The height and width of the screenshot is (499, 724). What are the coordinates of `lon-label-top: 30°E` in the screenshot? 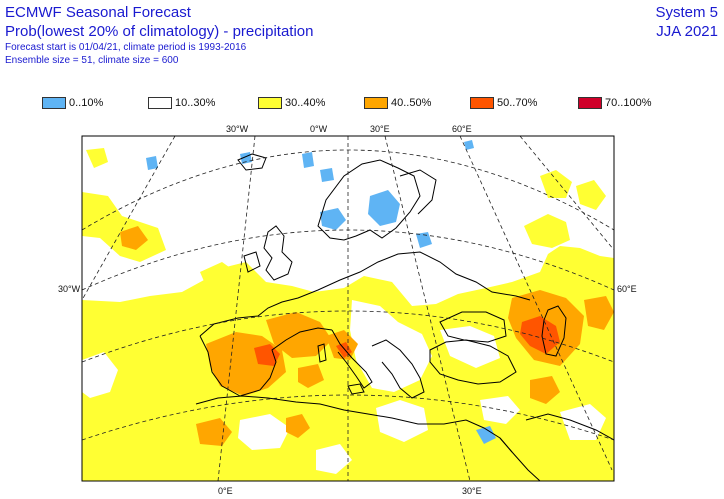 It's located at (380, 129).